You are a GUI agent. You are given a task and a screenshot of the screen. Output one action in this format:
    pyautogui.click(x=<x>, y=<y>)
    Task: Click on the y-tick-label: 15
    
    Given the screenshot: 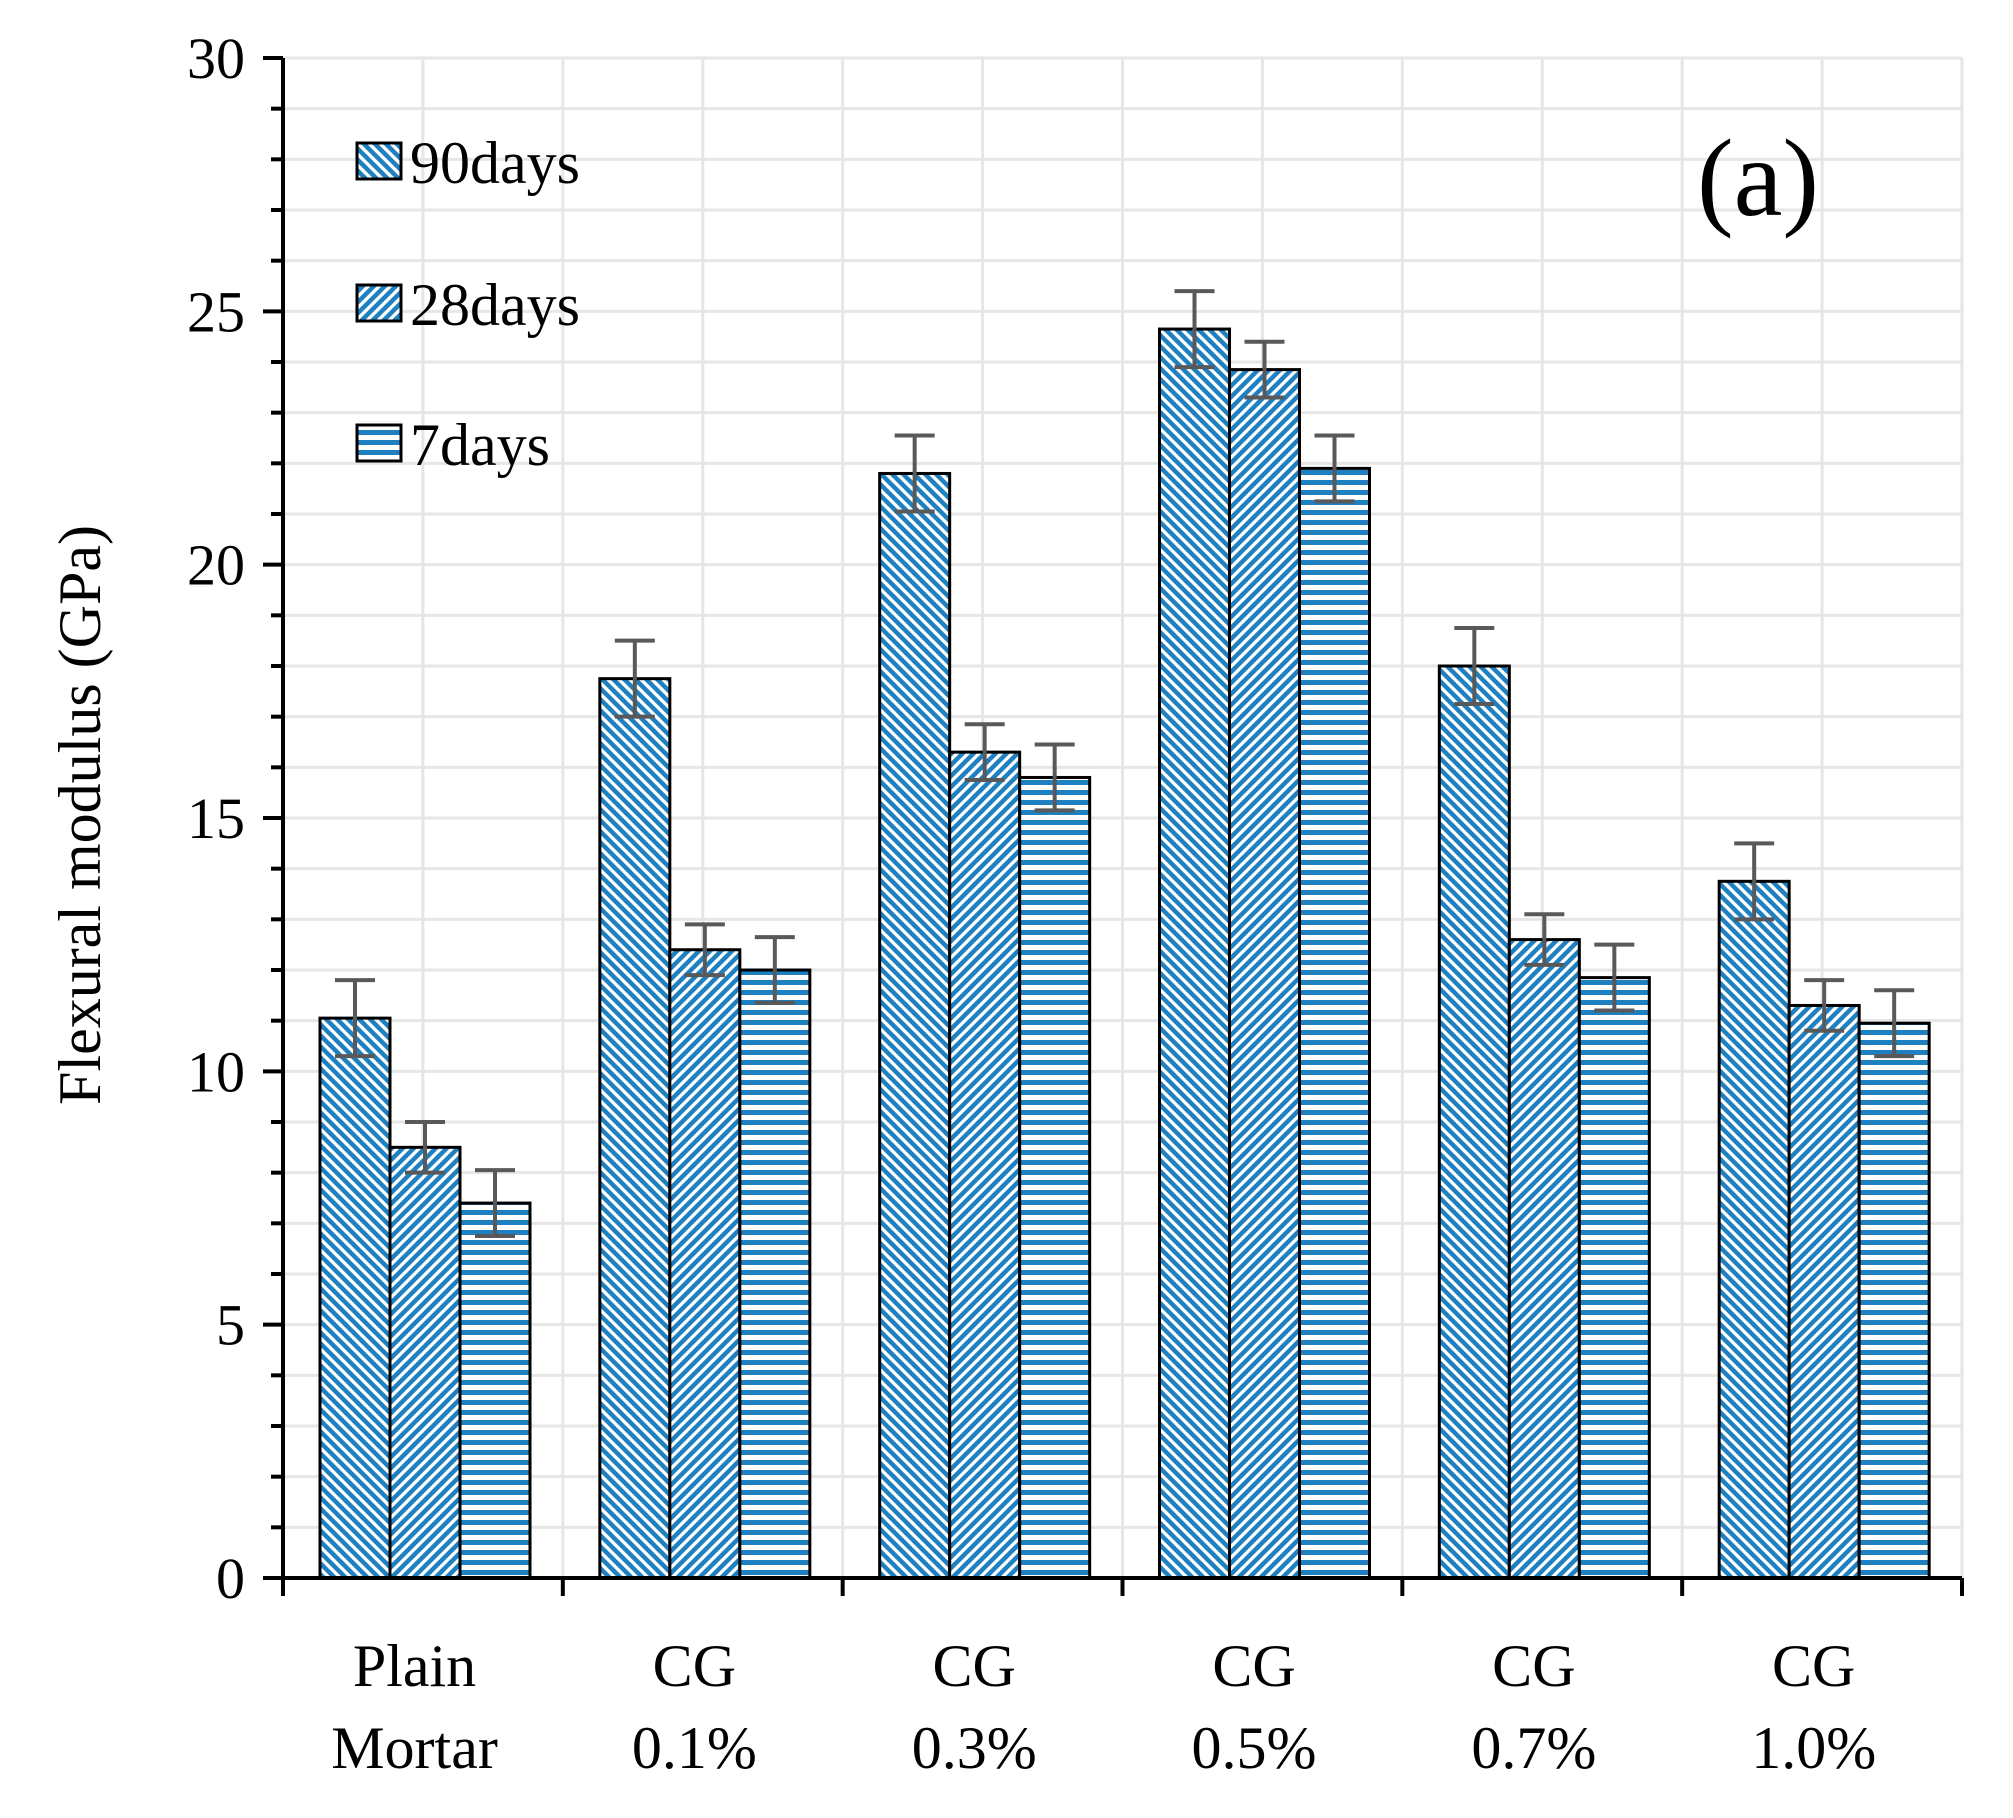 What is the action you would take?
    pyautogui.click(x=216, y=818)
    